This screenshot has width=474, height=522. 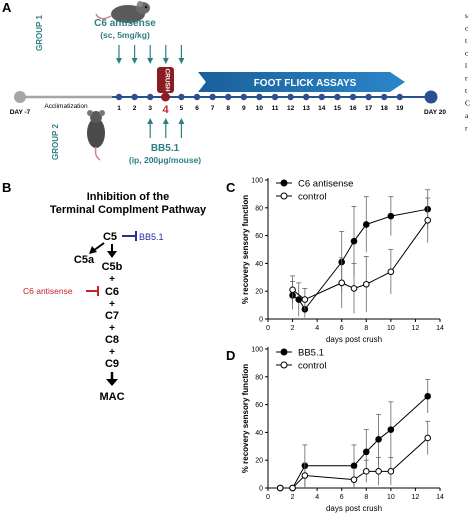 I want to click on crush-day-dot, so click(x=165, y=97).